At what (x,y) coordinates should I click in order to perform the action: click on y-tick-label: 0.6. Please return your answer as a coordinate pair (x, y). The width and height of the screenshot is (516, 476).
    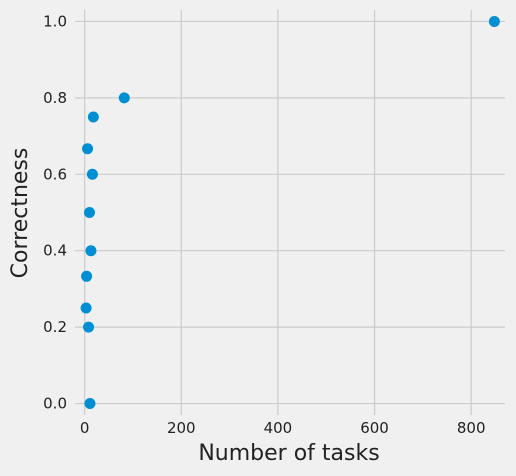
    Looking at the image, I should click on (55, 174).